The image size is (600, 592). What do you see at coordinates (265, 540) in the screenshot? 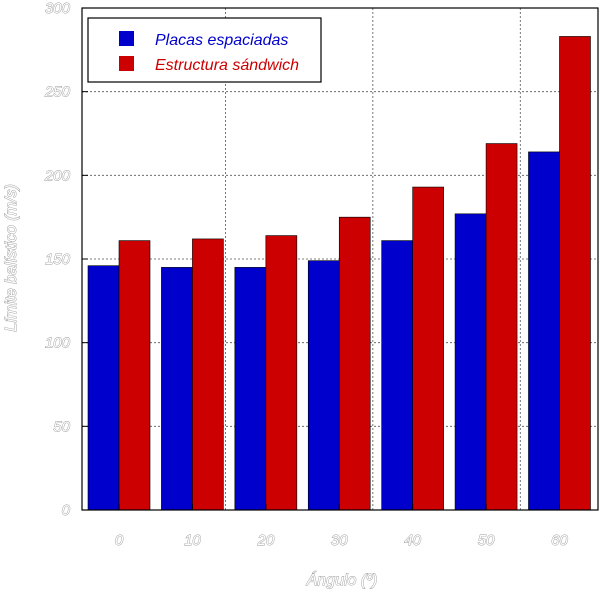
I see `x-tick-label: 20` at bounding box center [265, 540].